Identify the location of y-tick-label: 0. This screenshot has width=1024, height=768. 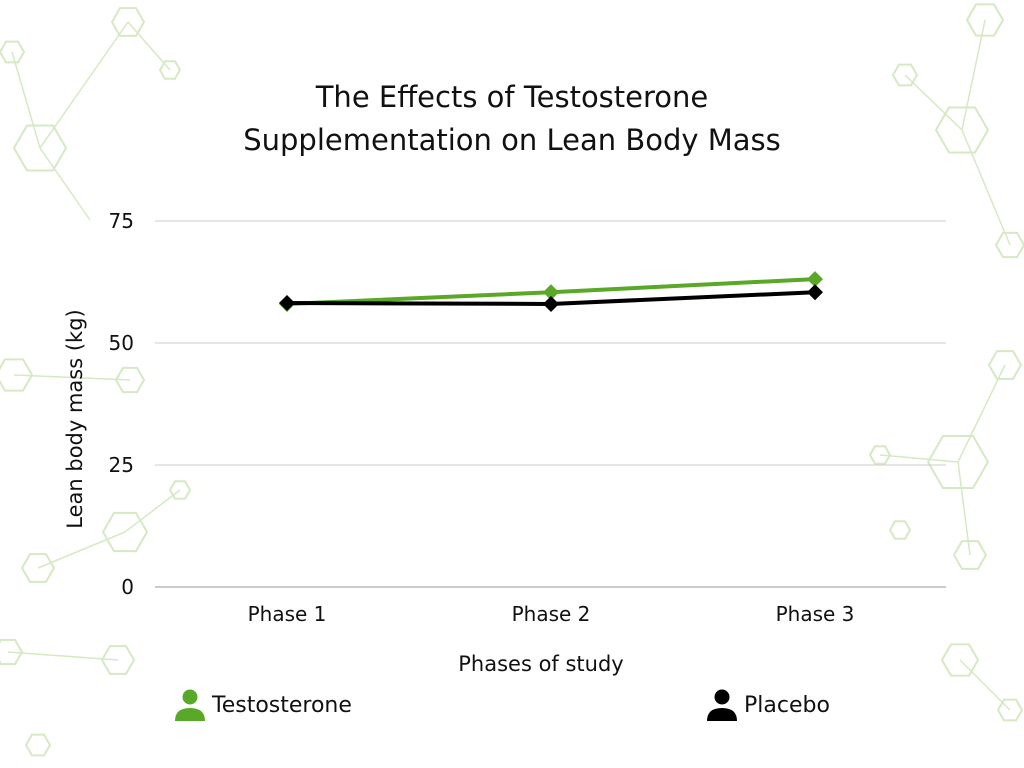
(127, 587).